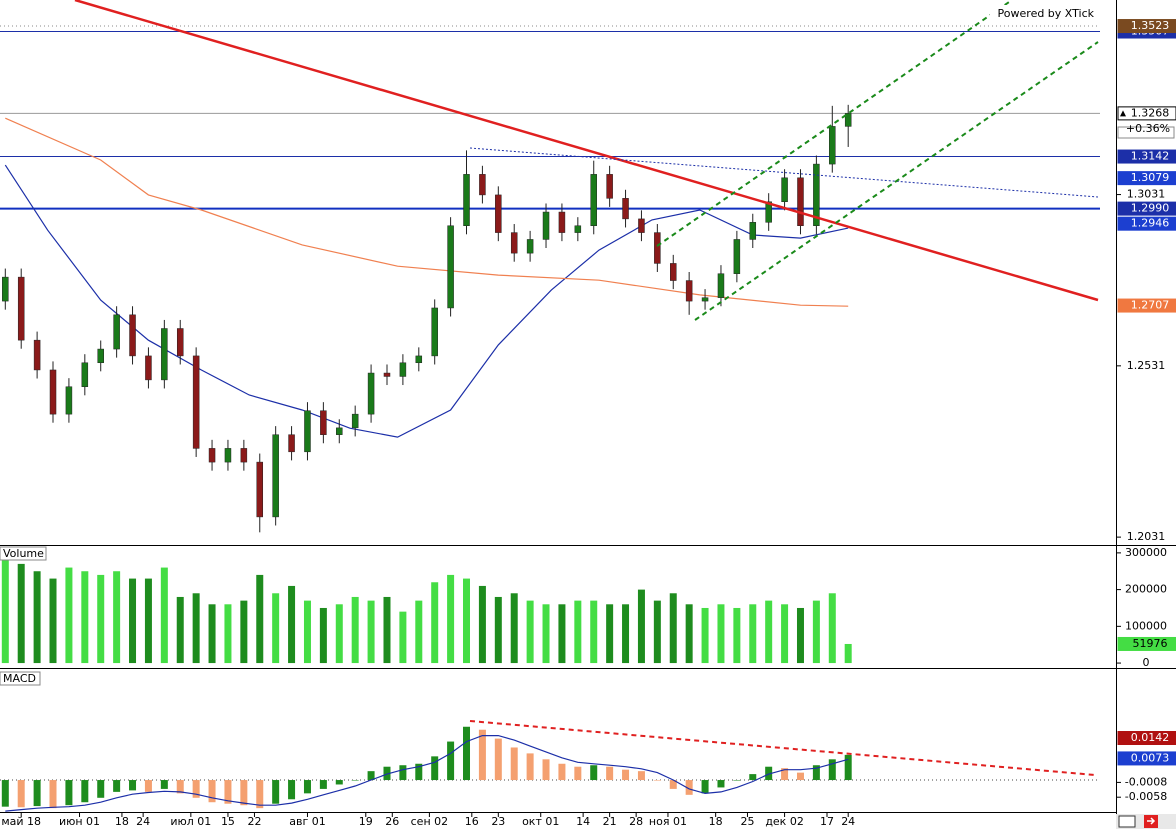  What do you see at coordinates (1146, 132) in the screenshot?
I see `change-box` at bounding box center [1146, 132].